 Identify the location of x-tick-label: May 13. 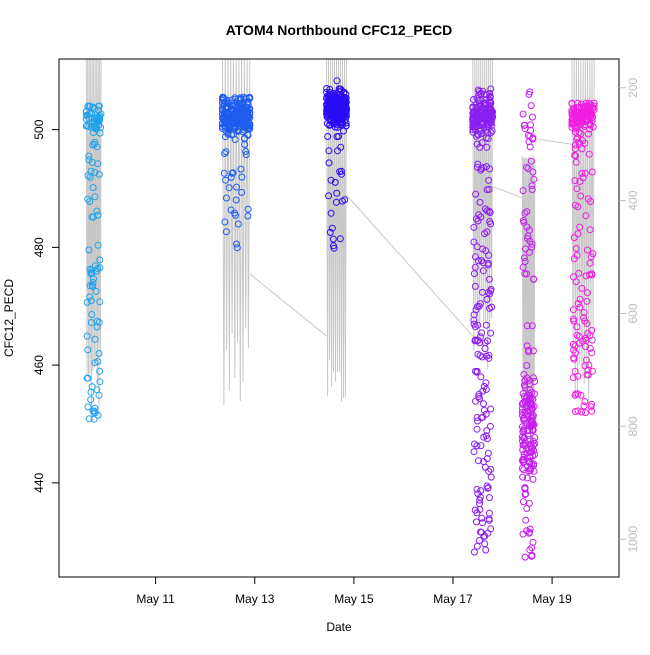
(255, 599).